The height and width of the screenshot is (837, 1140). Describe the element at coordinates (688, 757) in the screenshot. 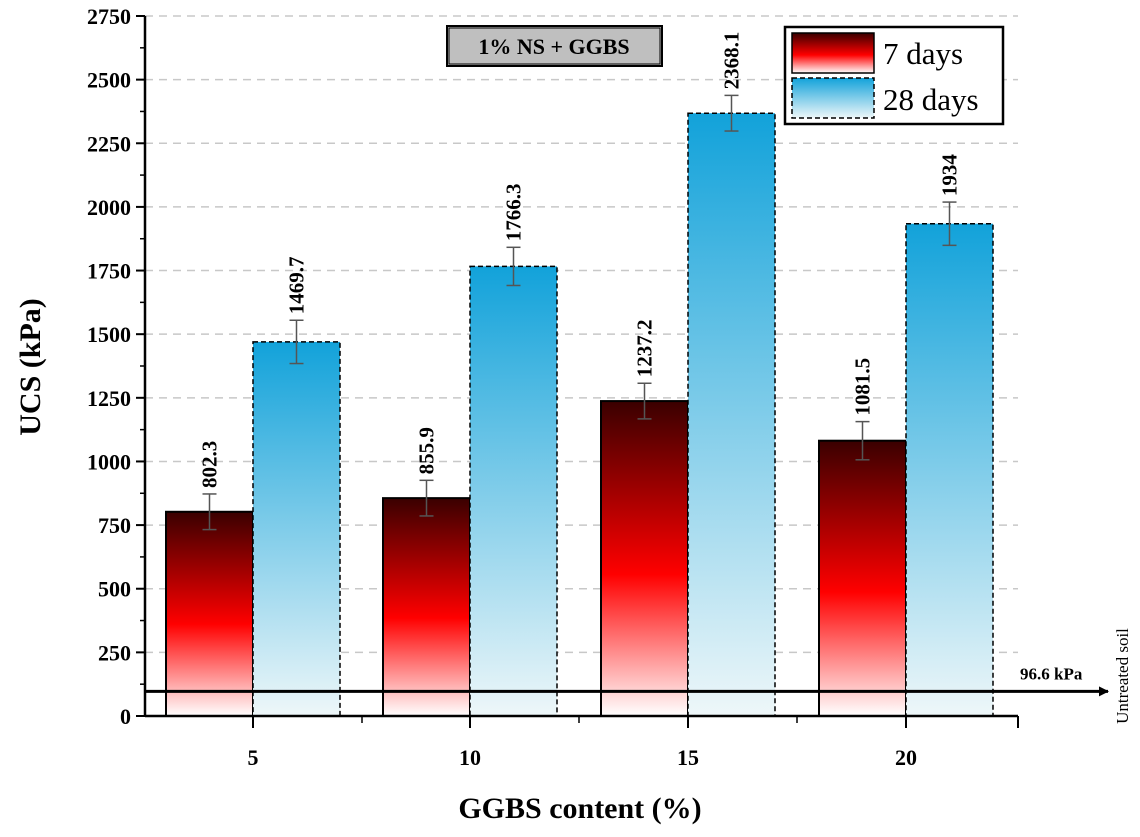

I see `x-tick-label: 15` at that location.